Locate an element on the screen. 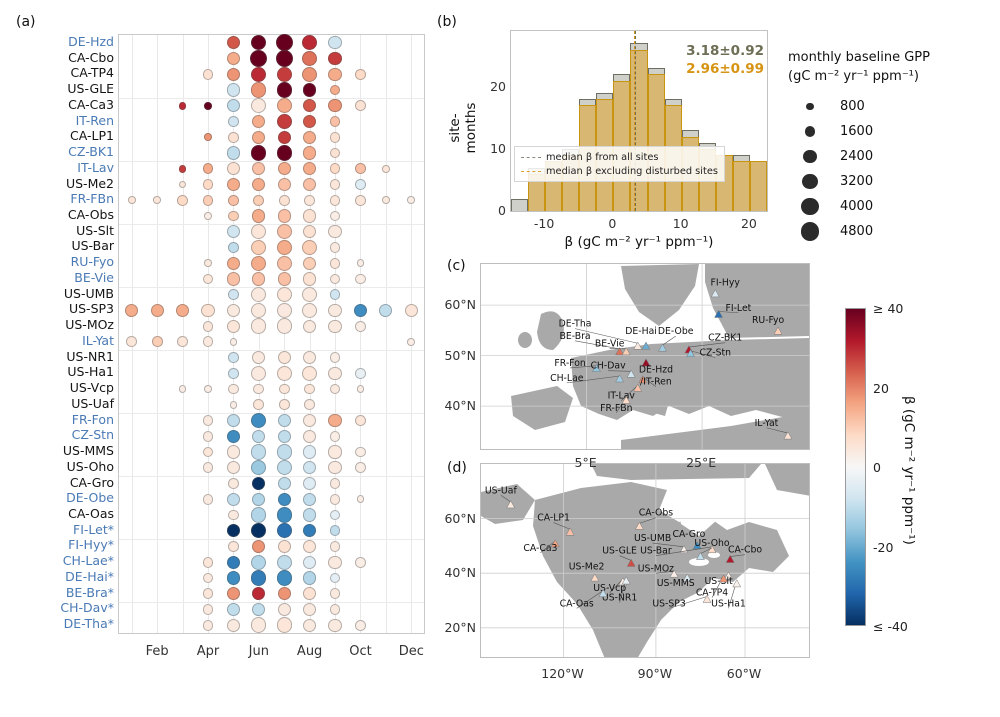 The width and height of the screenshot is (1000, 717). site-label: US-Vcp is located at coordinates (91, 388).